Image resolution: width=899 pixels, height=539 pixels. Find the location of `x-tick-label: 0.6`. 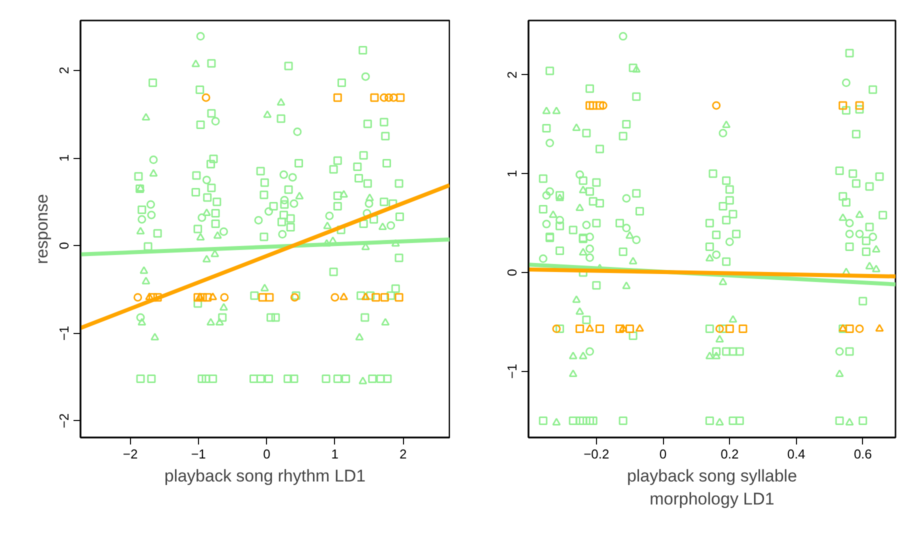

x-tick-label: 0.6 is located at coordinates (863, 454).